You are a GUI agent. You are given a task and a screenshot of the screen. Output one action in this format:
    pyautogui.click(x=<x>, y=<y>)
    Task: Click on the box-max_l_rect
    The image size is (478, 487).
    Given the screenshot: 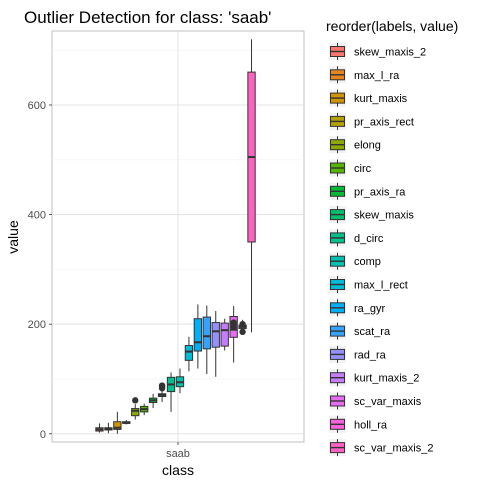 What is the action you would take?
    pyautogui.click(x=189, y=354)
    